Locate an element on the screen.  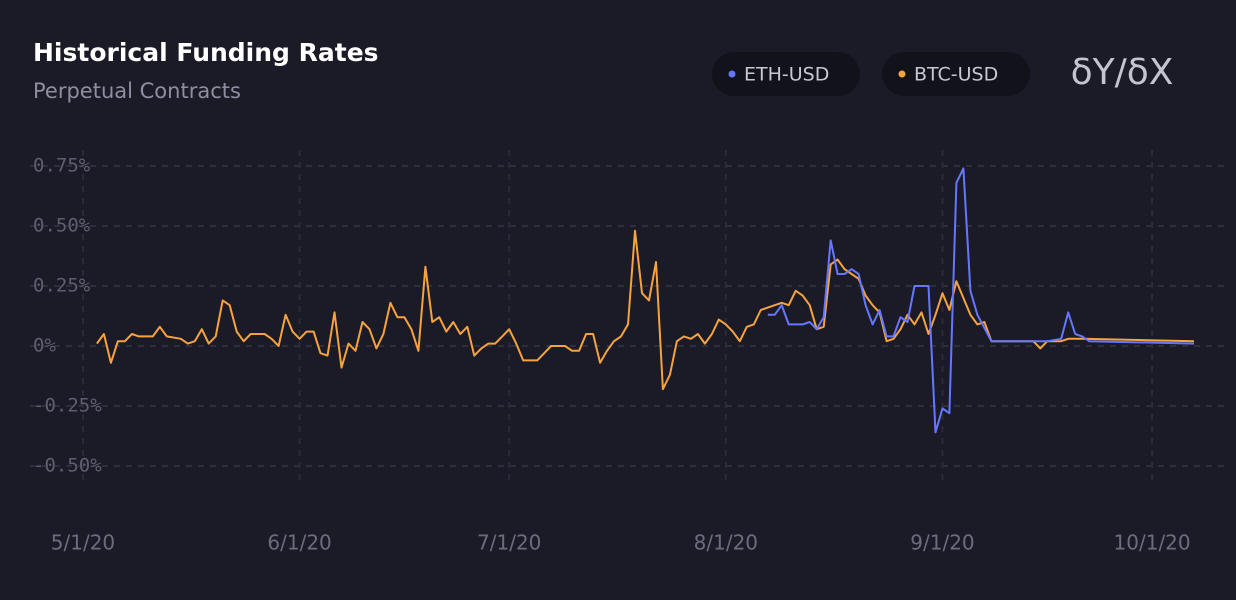
y-tick-label: 0% is located at coordinates (44, 346).